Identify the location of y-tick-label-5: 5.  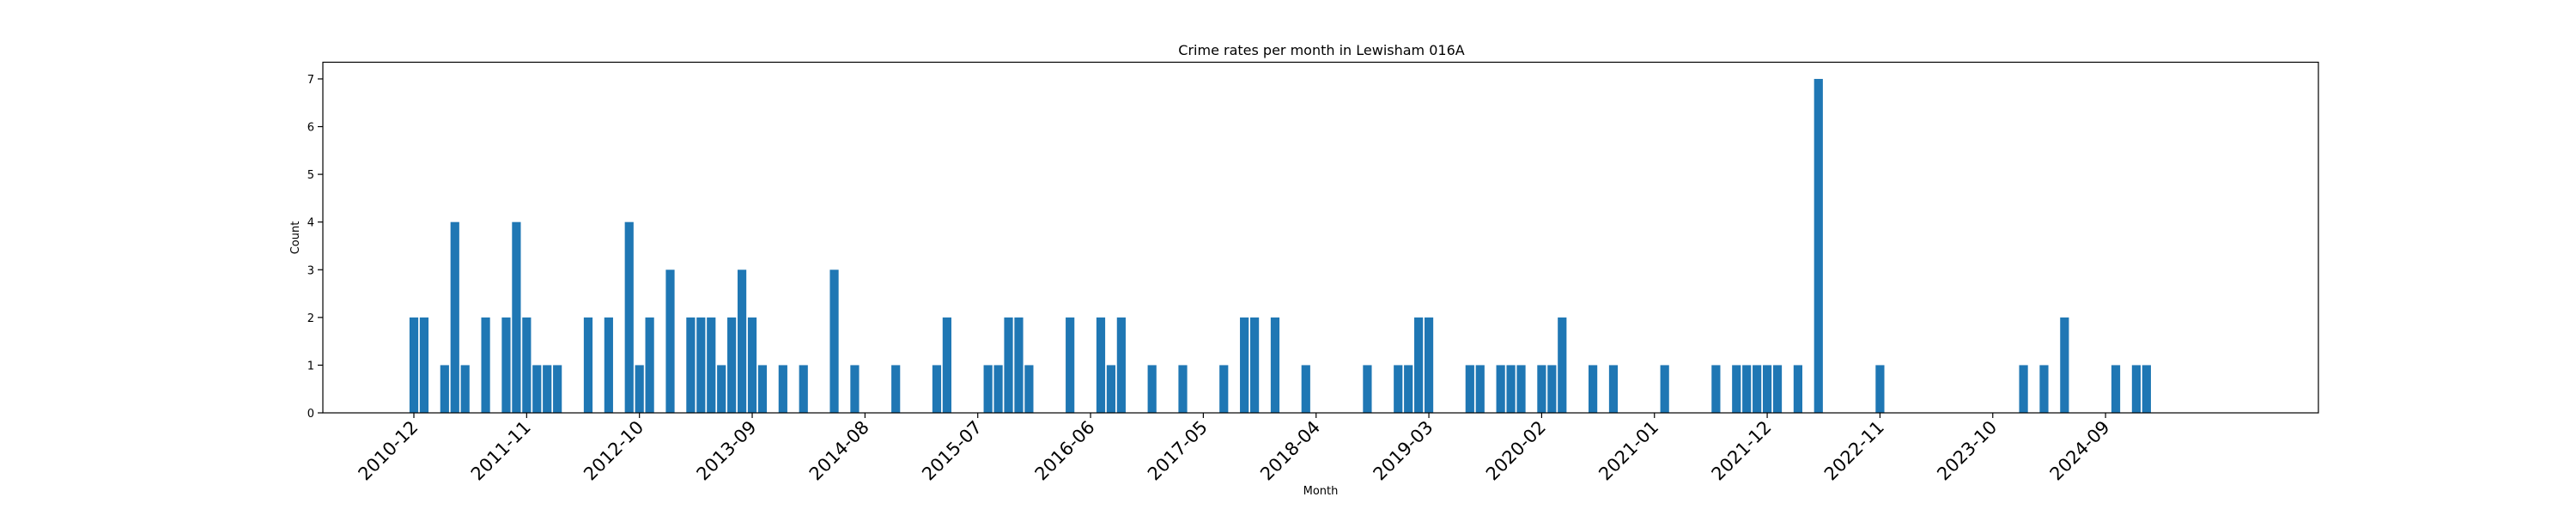
(311, 175).